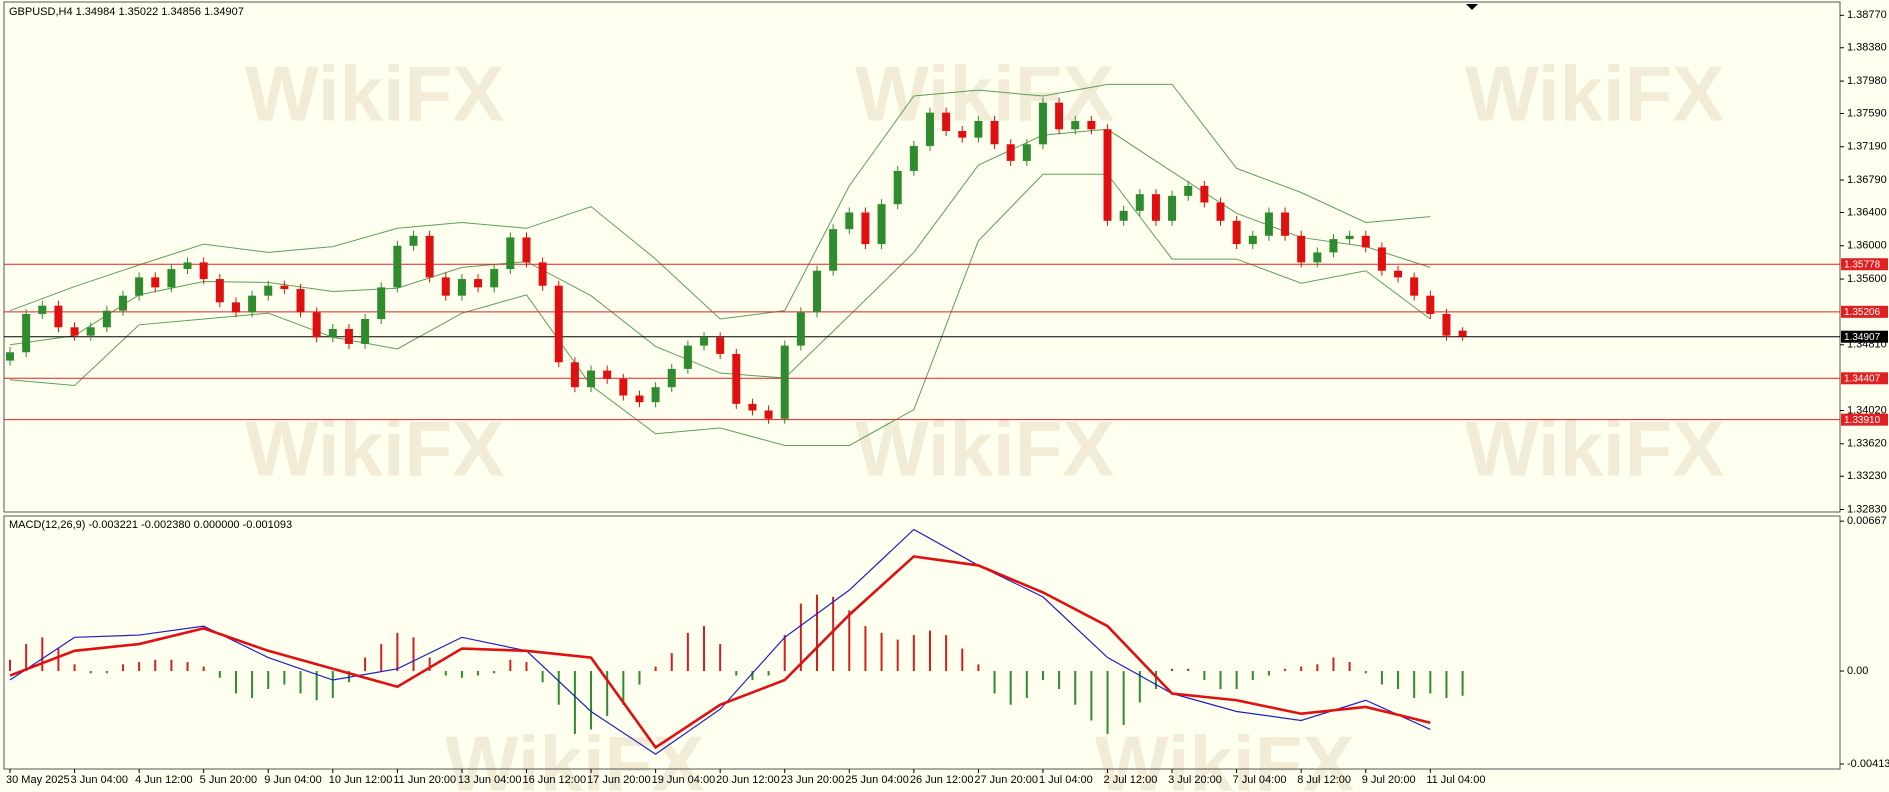 The width and height of the screenshot is (1889, 792). I want to click on level-tag, so click(1864, 378).